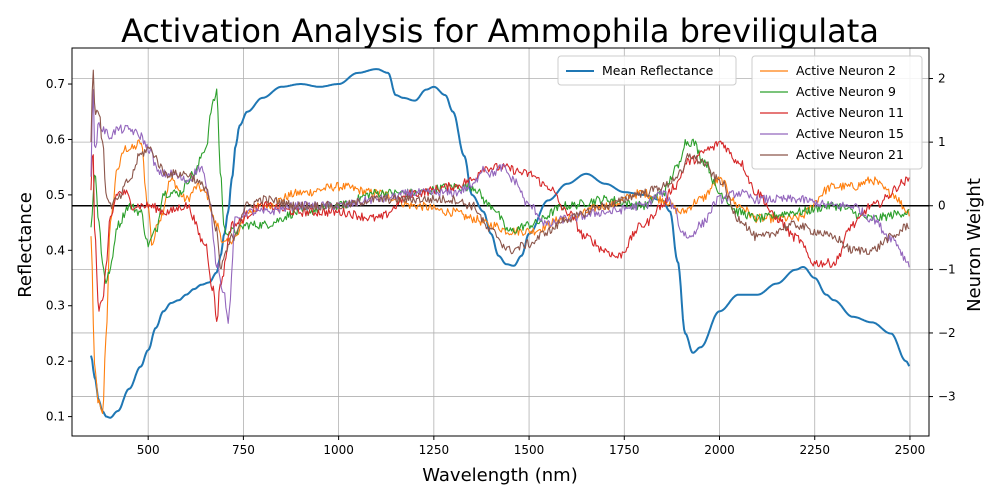 The height and width of the screenshot is (500, 1000). What do you see at coordinates (148, 450) in the screenshot?
I see `x-tick-label: 500` at bounding box center [148, 450].